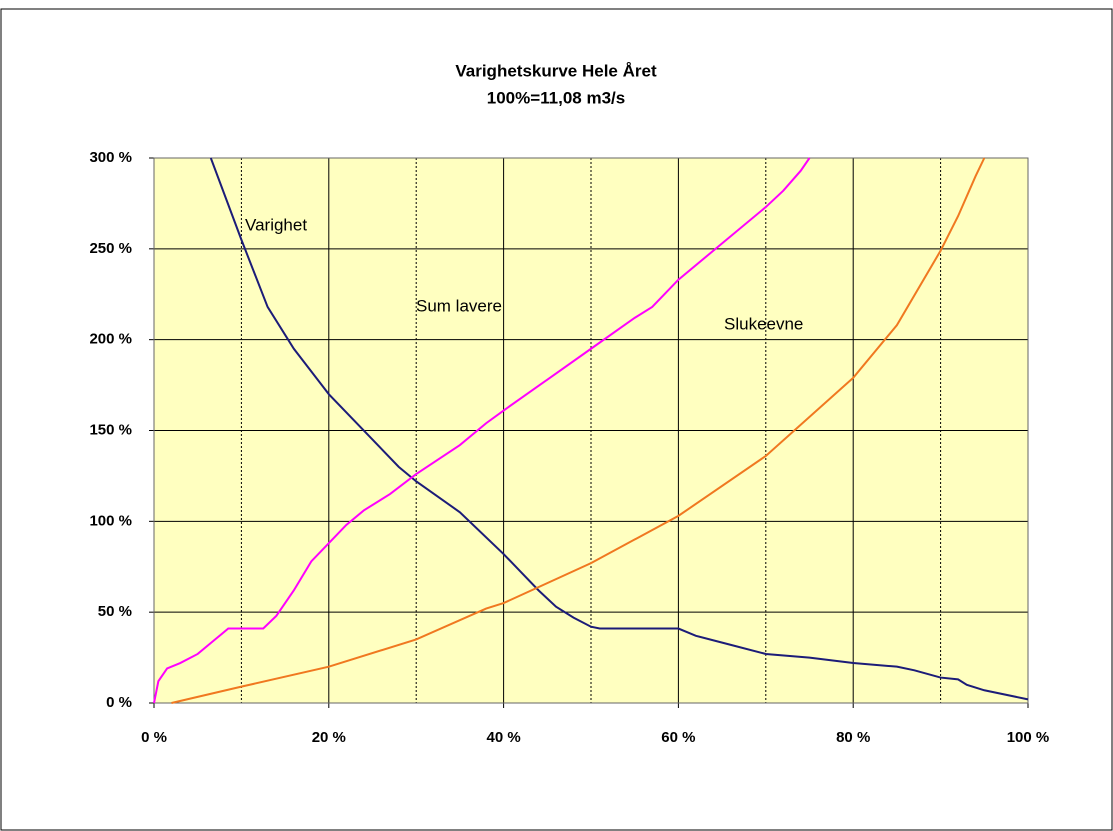 This screenshot has width=1113, height=831. Describe the element at coordinates (556, 97) in the screenshot. I see `chart-subtitle: 100%=11,08 m3/s` at that location.